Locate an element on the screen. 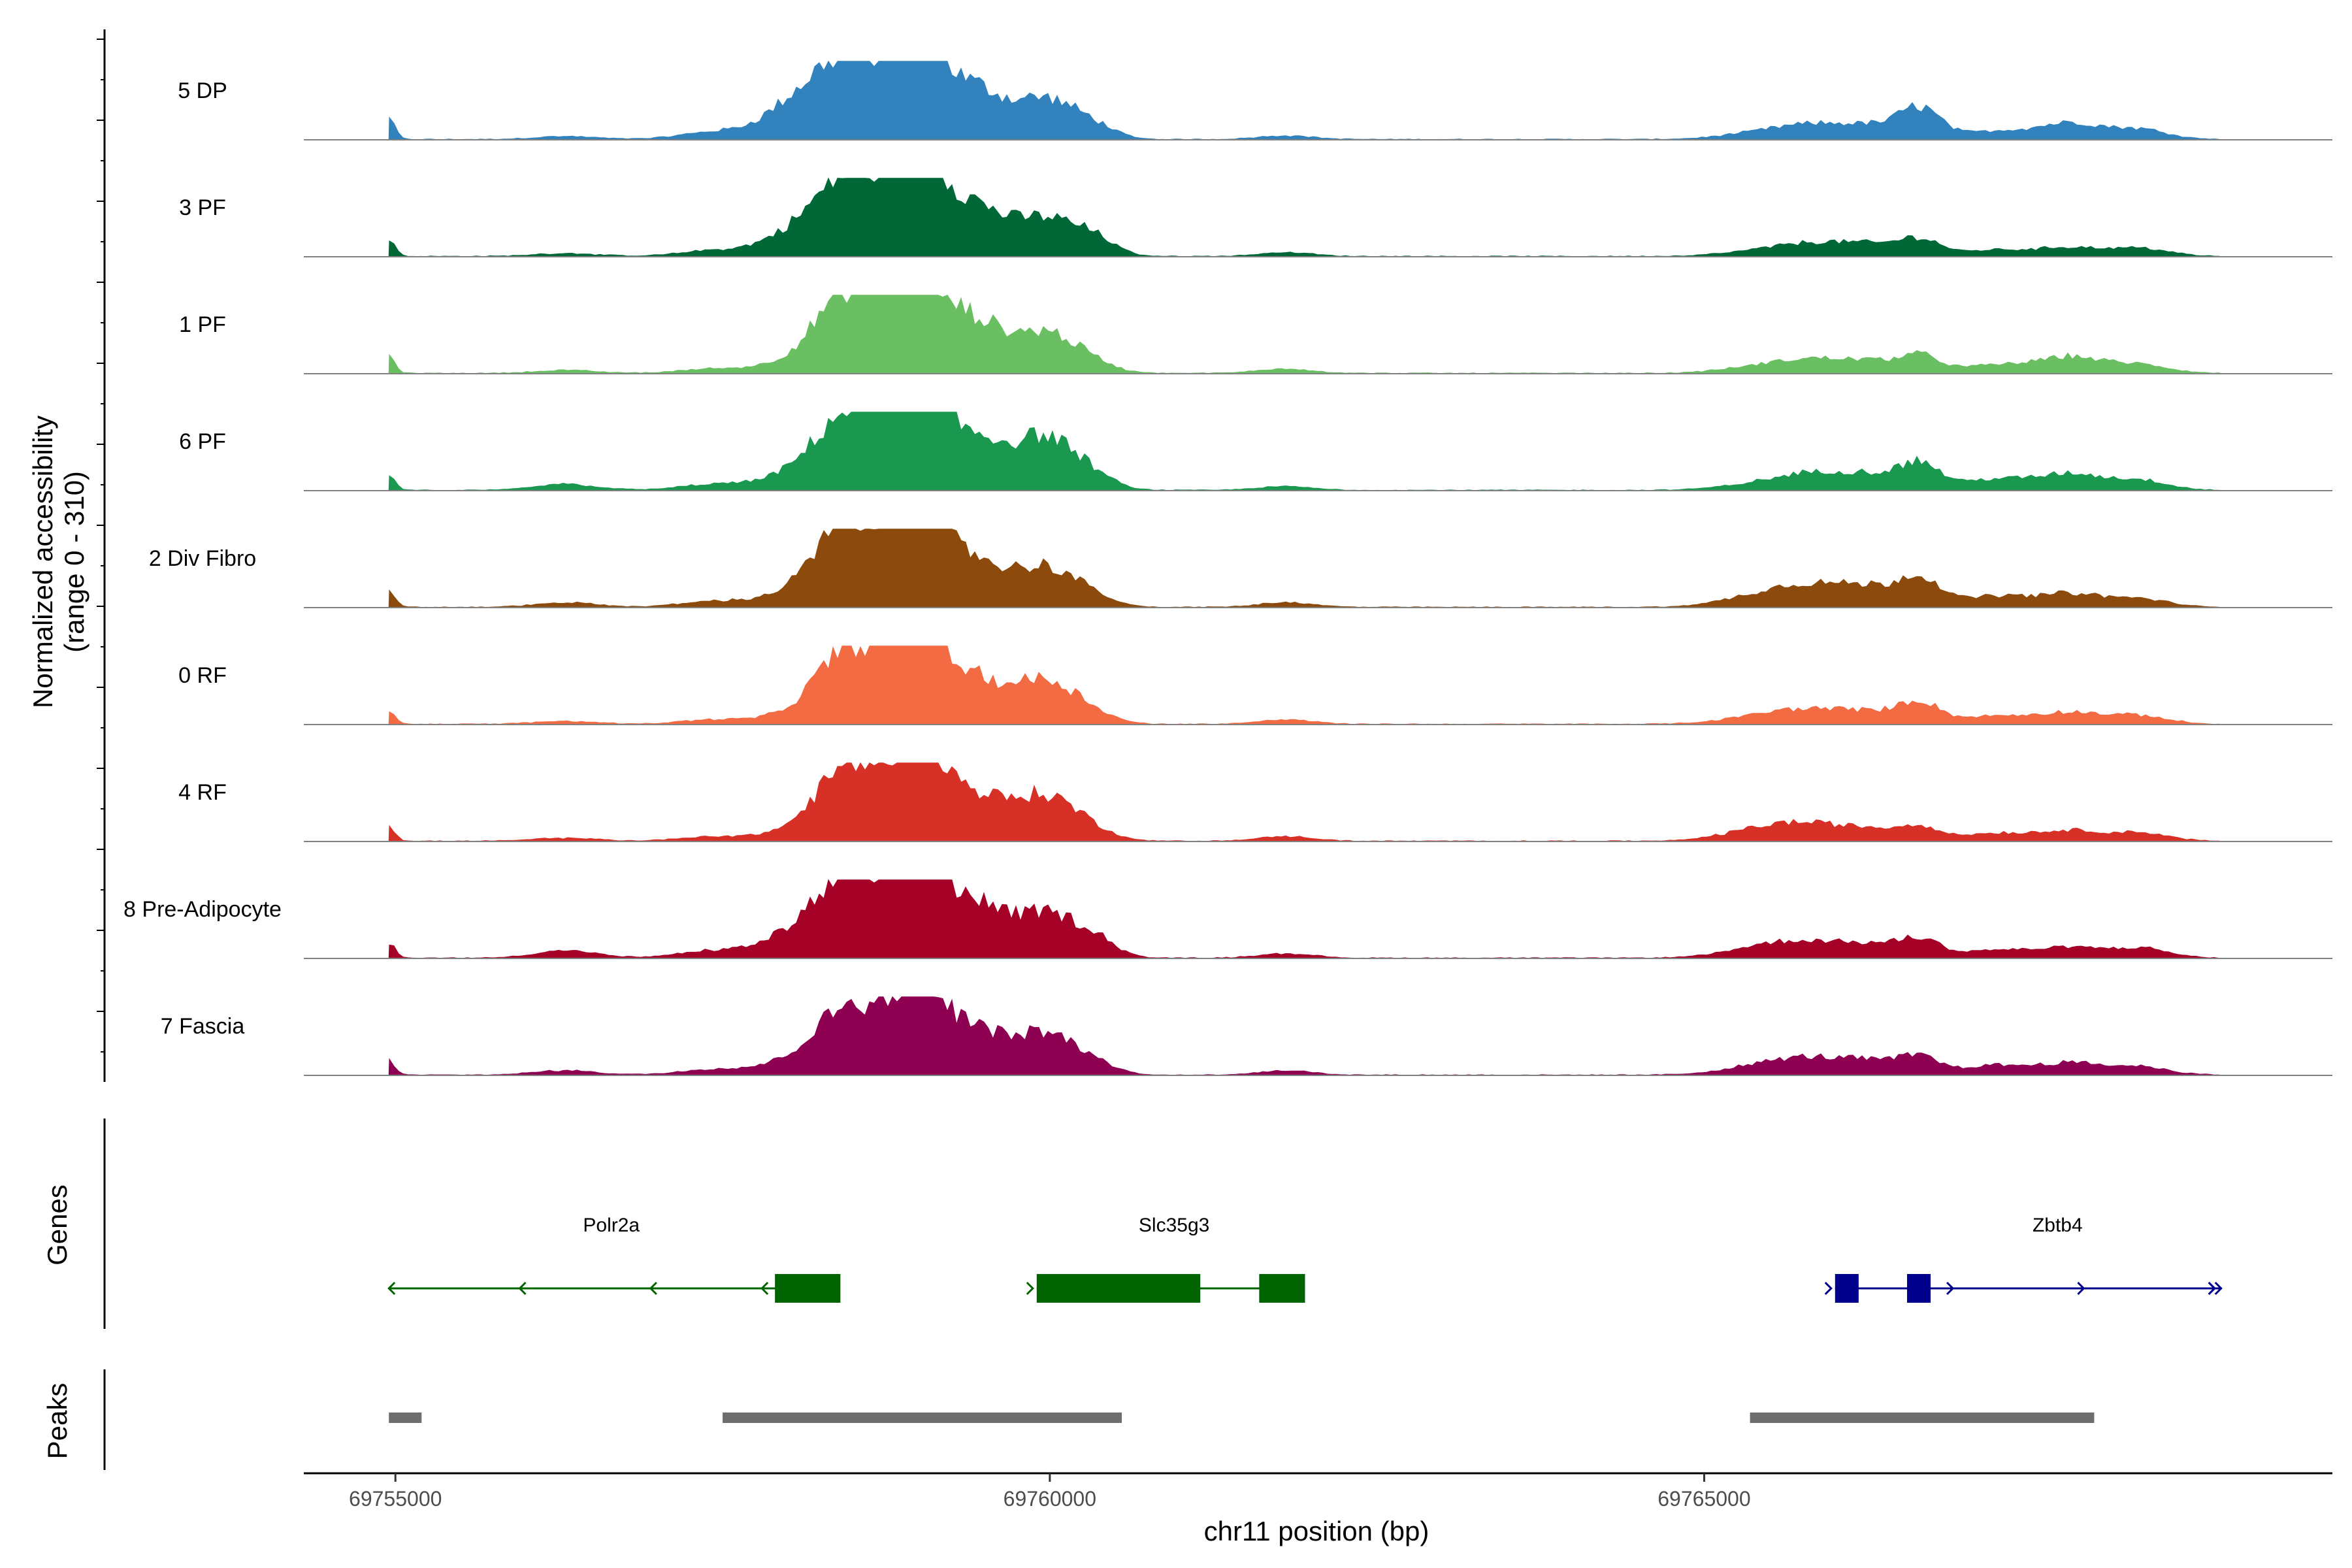  x-tick-label: 69760000 is located at coordinates (1050, 1499).